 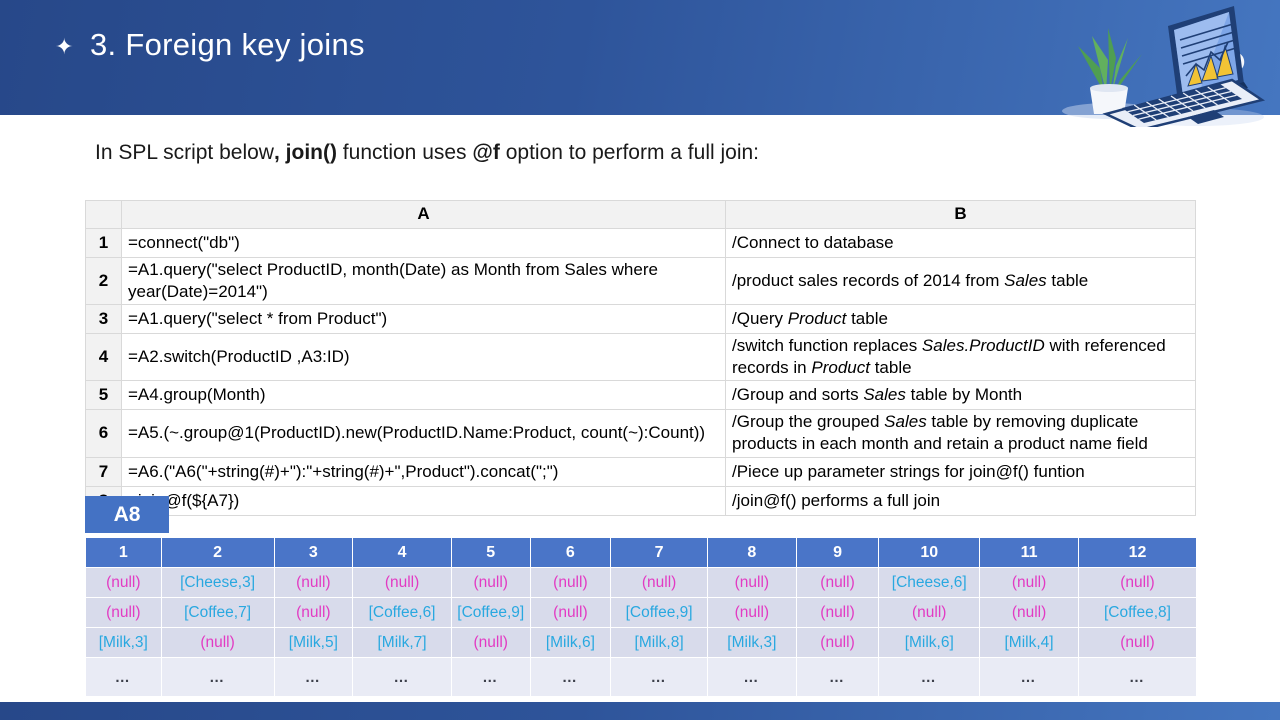 I want to click on comment-text: /join@f() performs a full join, so click(x=836, y=500).